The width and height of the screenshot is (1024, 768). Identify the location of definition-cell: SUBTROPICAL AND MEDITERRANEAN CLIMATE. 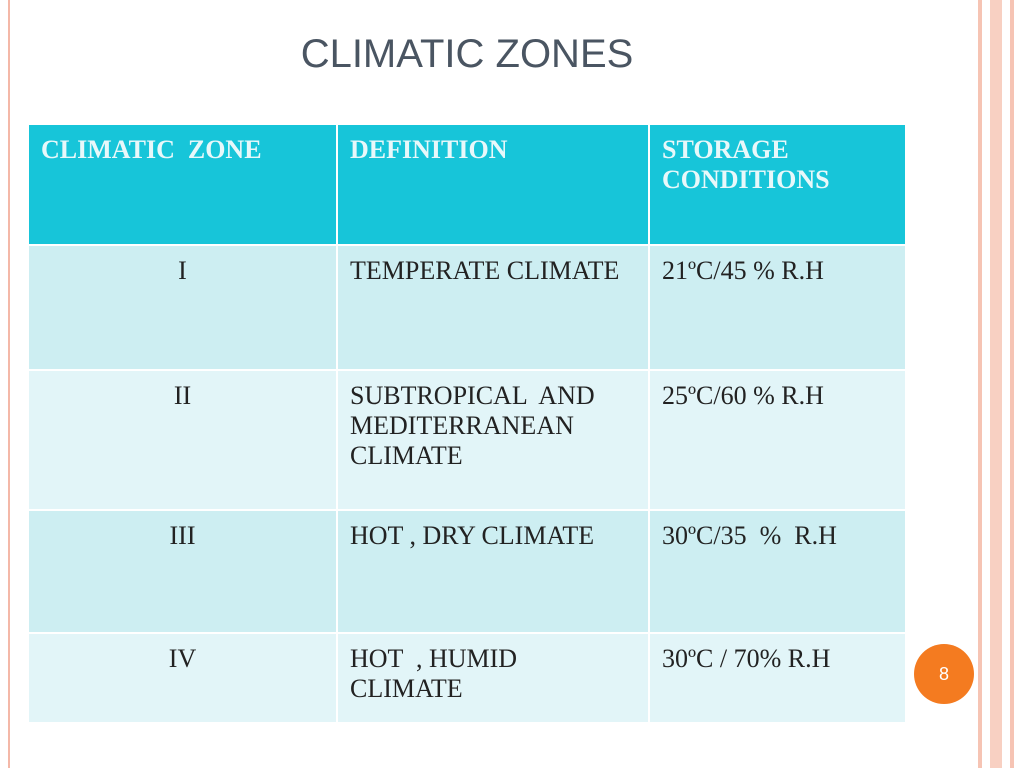
(492, 439).